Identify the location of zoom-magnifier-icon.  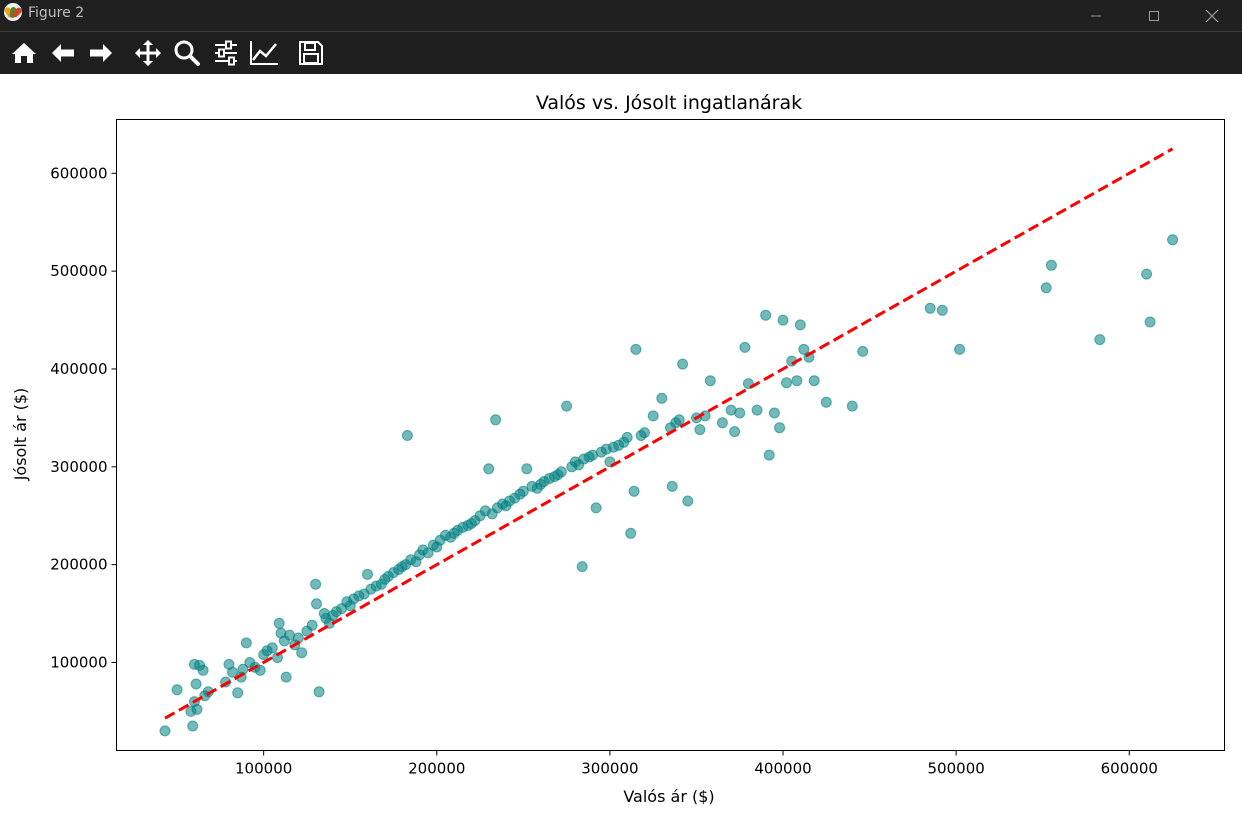
(187, 53).